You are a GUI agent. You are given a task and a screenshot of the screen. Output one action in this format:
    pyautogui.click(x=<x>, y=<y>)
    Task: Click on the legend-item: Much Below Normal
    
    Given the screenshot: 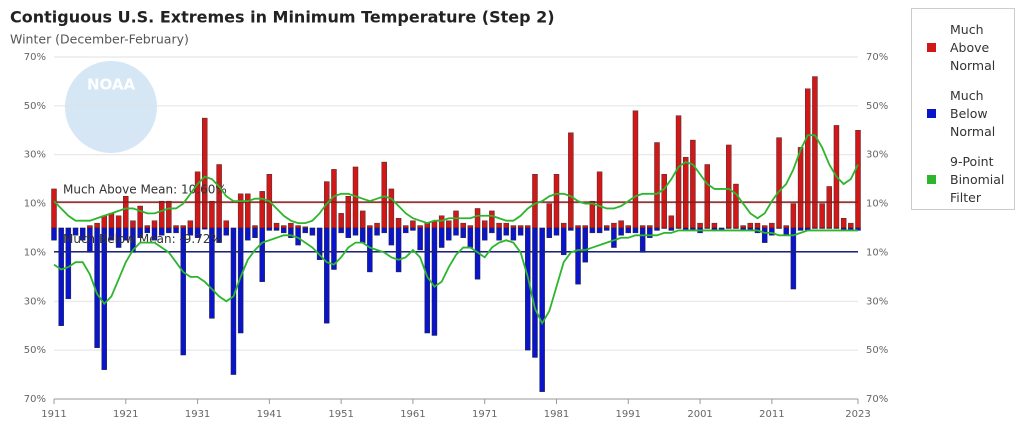 What is the action you would take?
    pyautogui.click(x=963, y=114)
    